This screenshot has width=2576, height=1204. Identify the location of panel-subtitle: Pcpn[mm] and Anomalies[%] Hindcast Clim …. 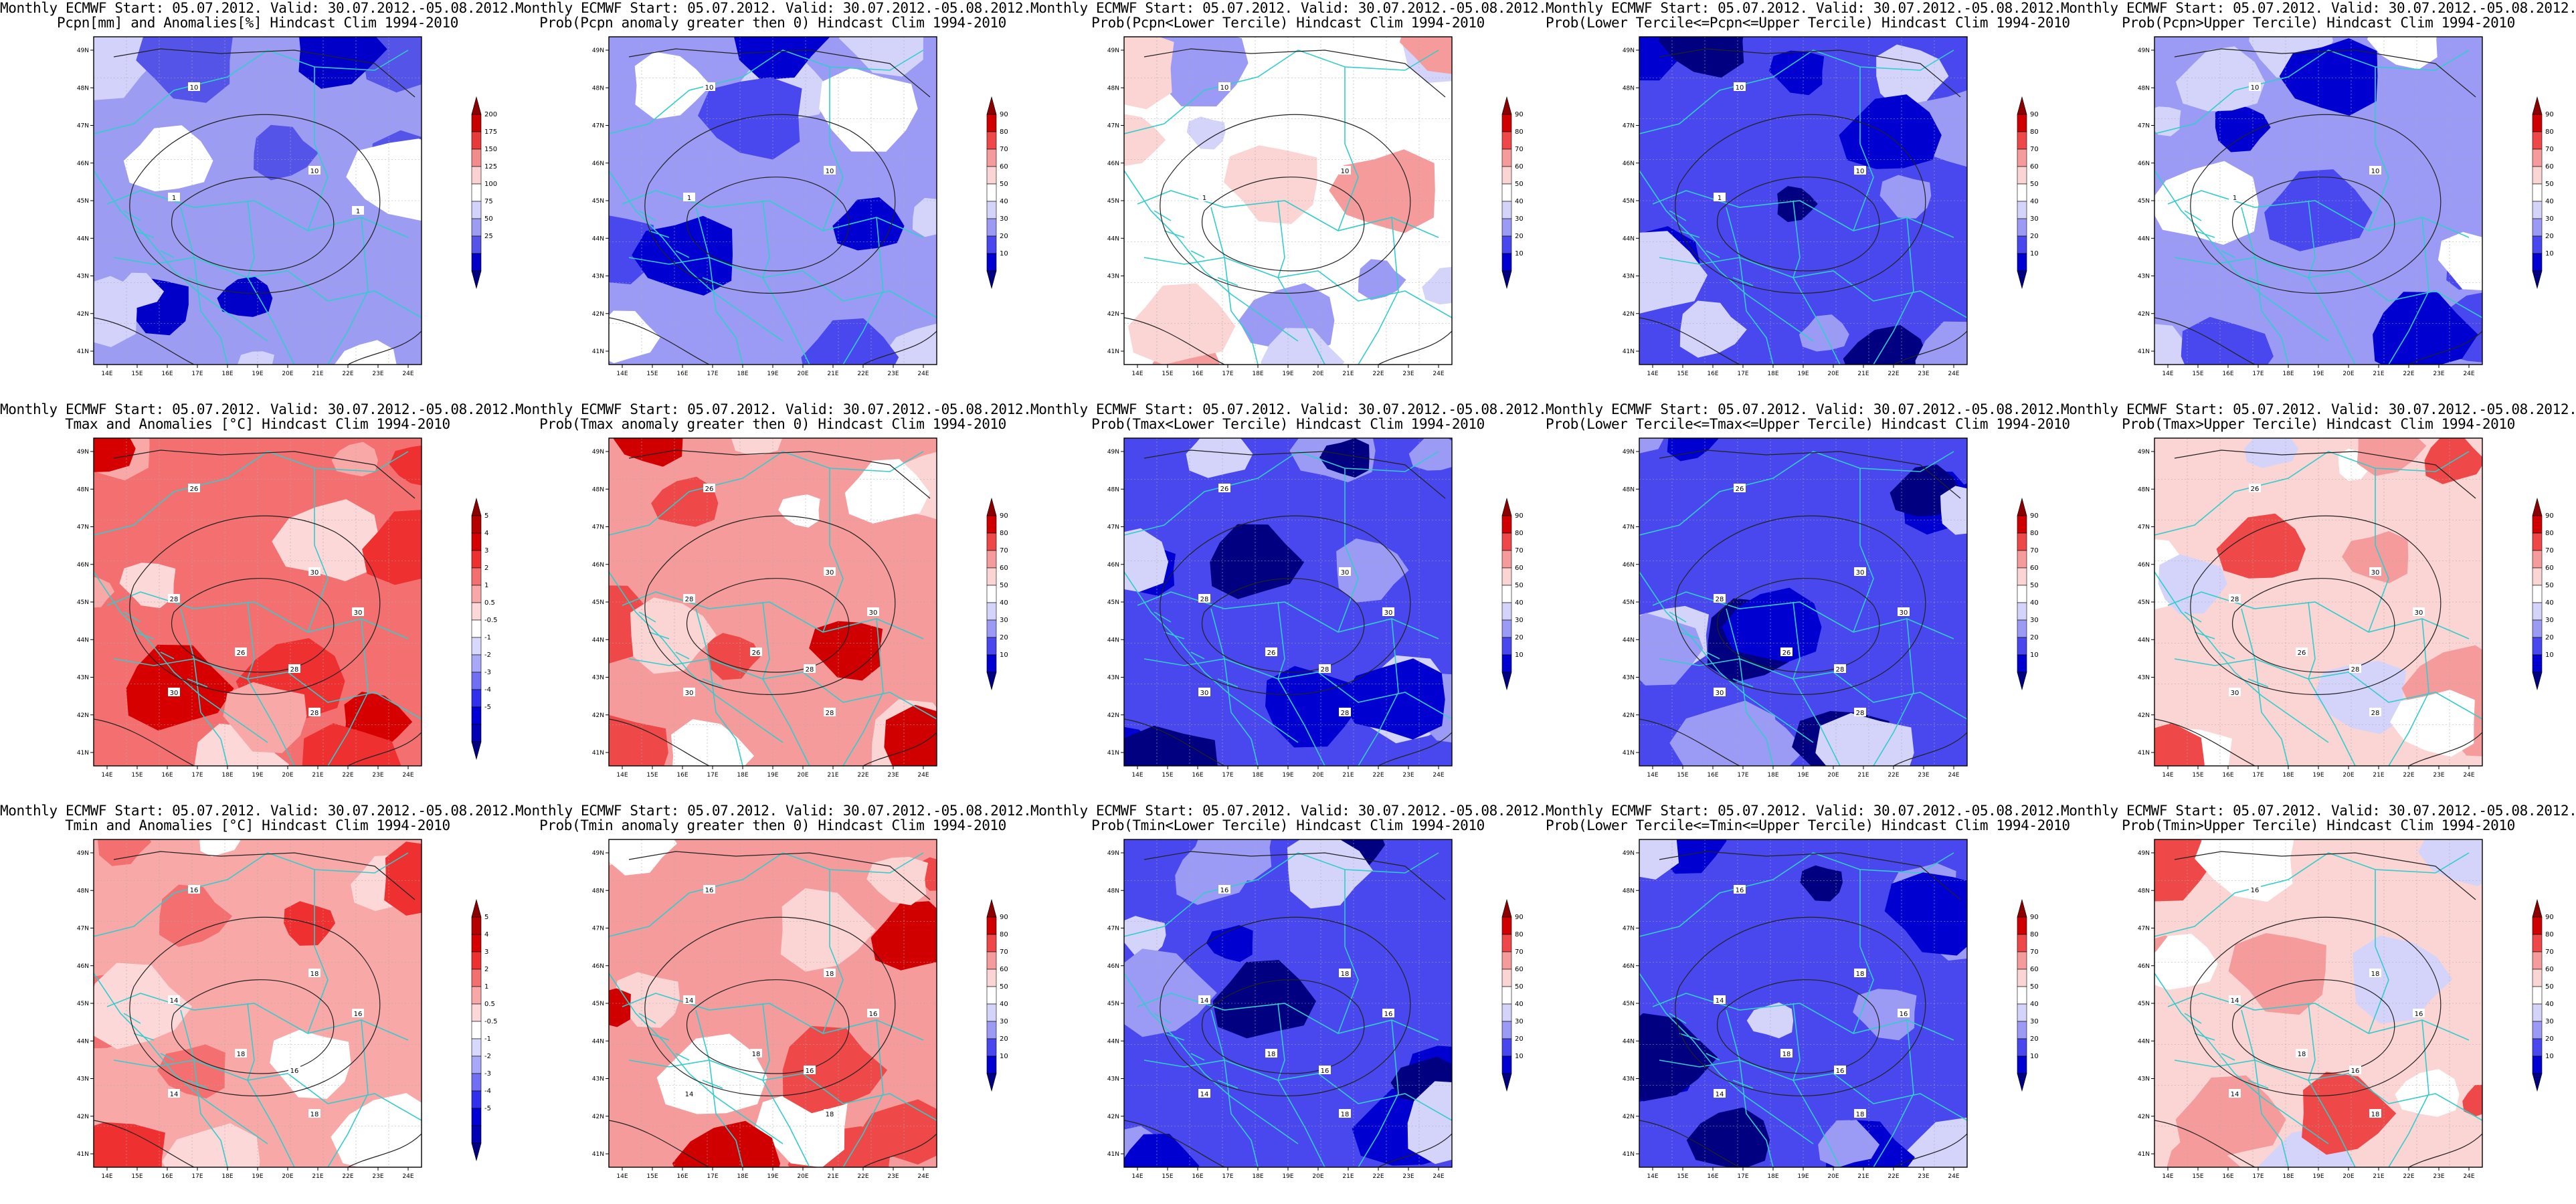
(257, 23).